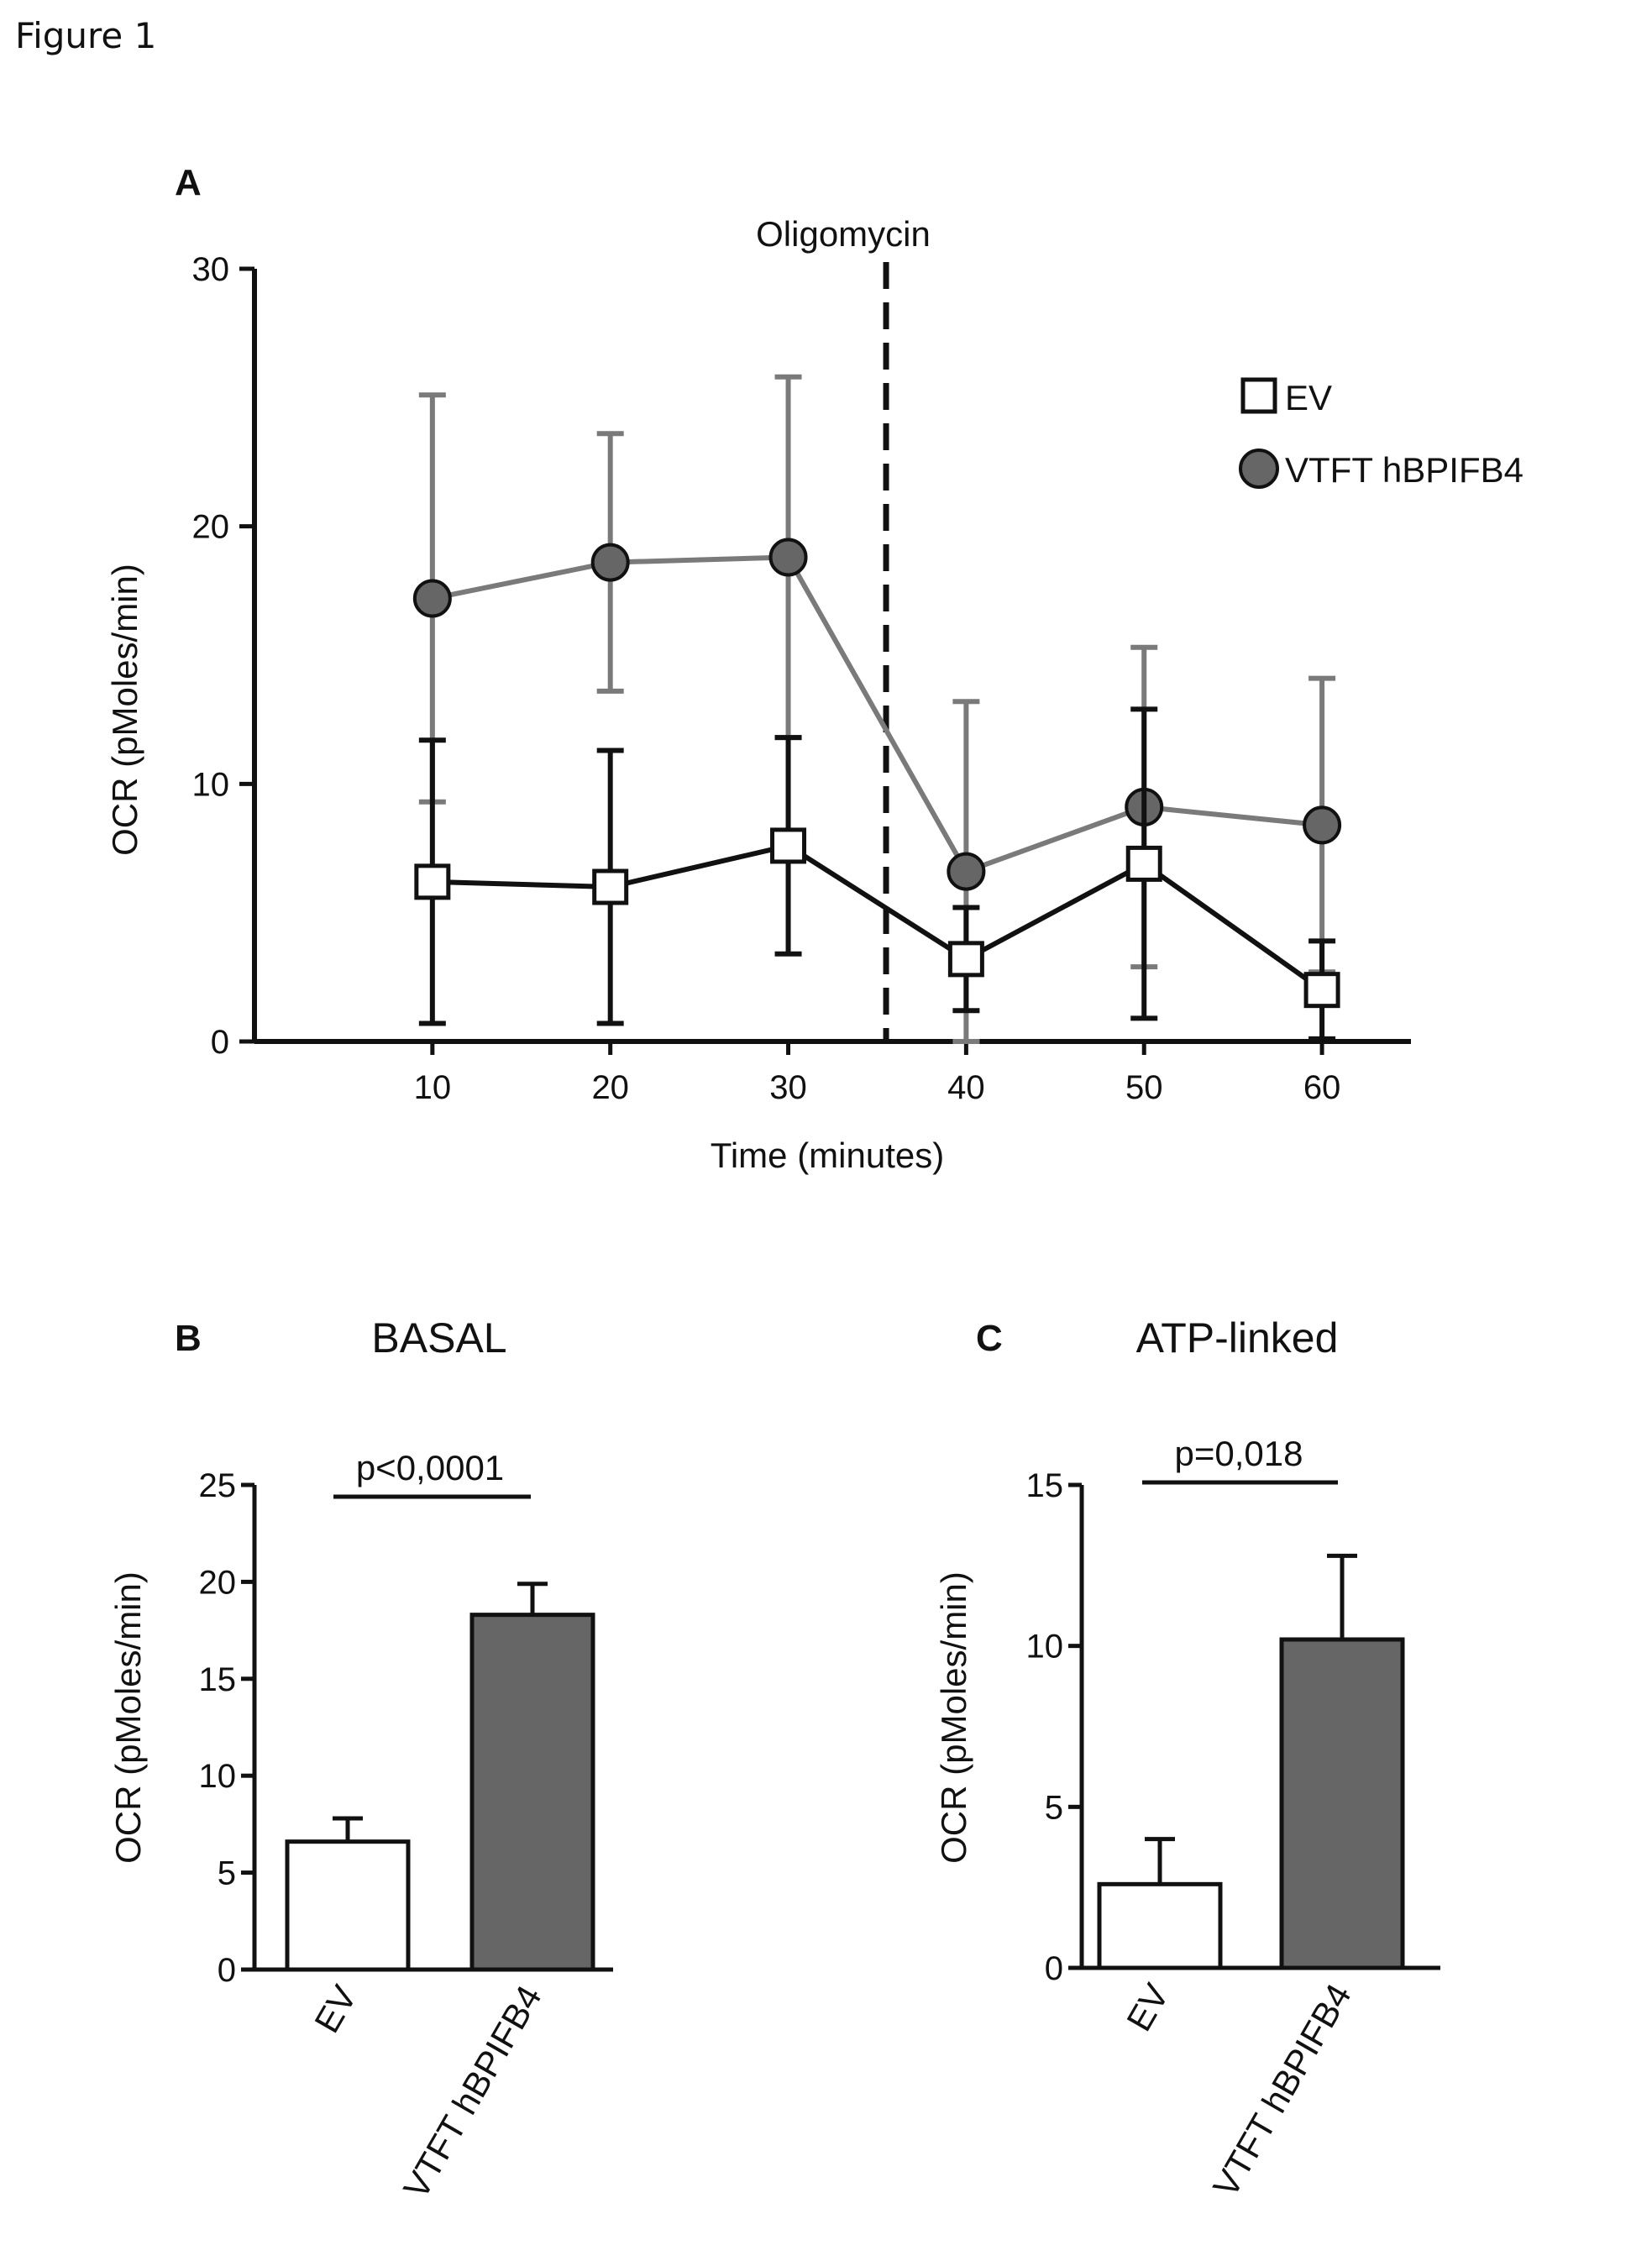 The image size is (1652, 2261). Describe the element at coordinates (1322, 1087) in the screenshot. I see `panel-a-x-tick-label: 60` at that location.